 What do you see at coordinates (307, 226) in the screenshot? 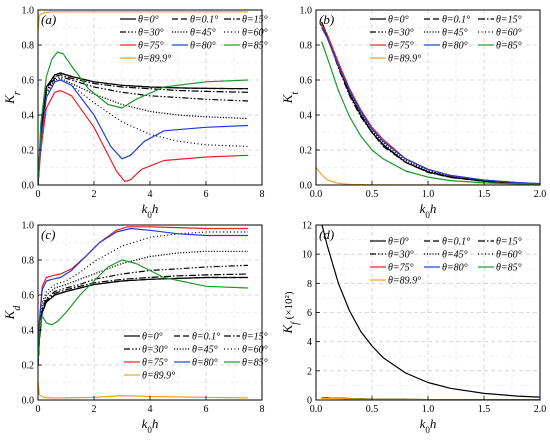
I see `y-tick-label: 12` at bounding box center [307, 226].